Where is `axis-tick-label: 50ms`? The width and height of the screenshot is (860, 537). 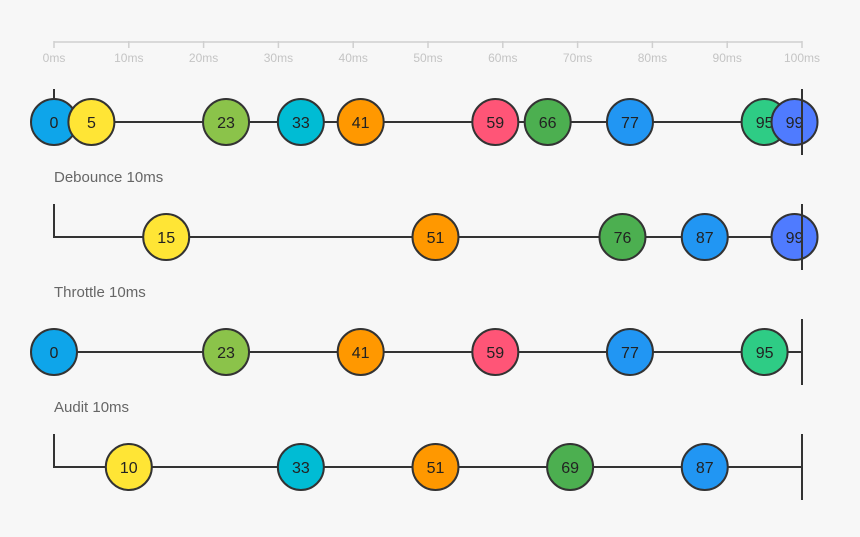 axis-tick-label: 50ms is located at coordinates (427, 58).